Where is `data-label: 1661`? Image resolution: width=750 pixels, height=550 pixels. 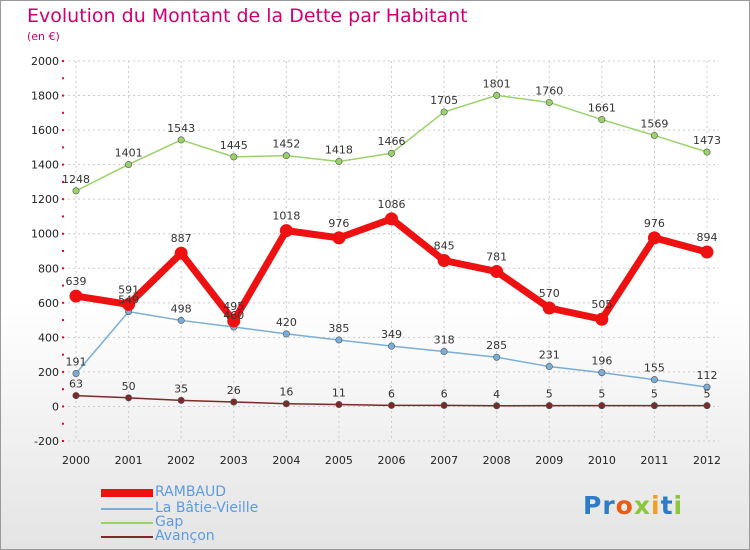
data-label: 1661 is located at coordinates (602, 108).